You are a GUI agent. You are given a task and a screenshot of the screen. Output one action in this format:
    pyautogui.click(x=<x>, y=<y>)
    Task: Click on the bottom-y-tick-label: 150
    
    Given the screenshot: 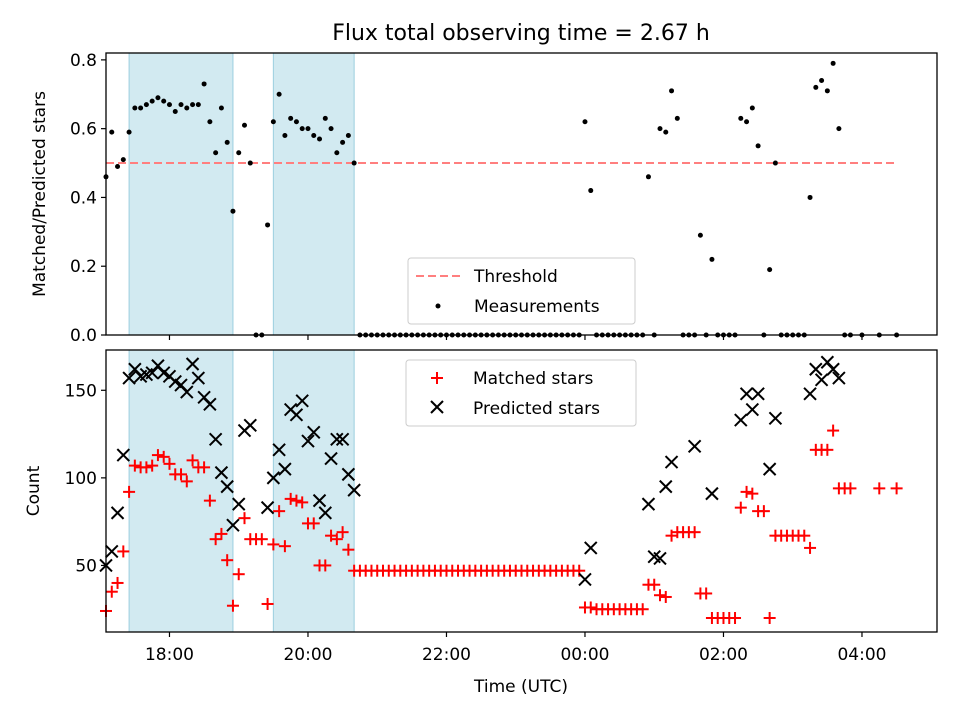 What is the action you would take?
    pyautogui.click(x=81, y=391)
    